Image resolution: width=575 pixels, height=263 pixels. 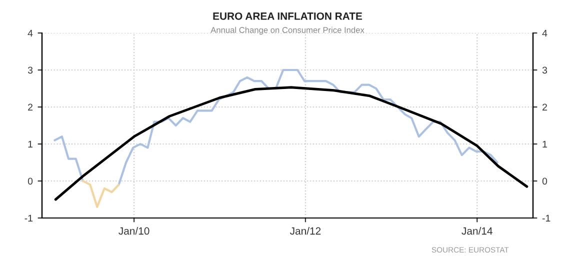 What do you see at coordinates (30, 181) in the screenshot?
I see `y-tick-label: 0` at bounding box center [30, 181].